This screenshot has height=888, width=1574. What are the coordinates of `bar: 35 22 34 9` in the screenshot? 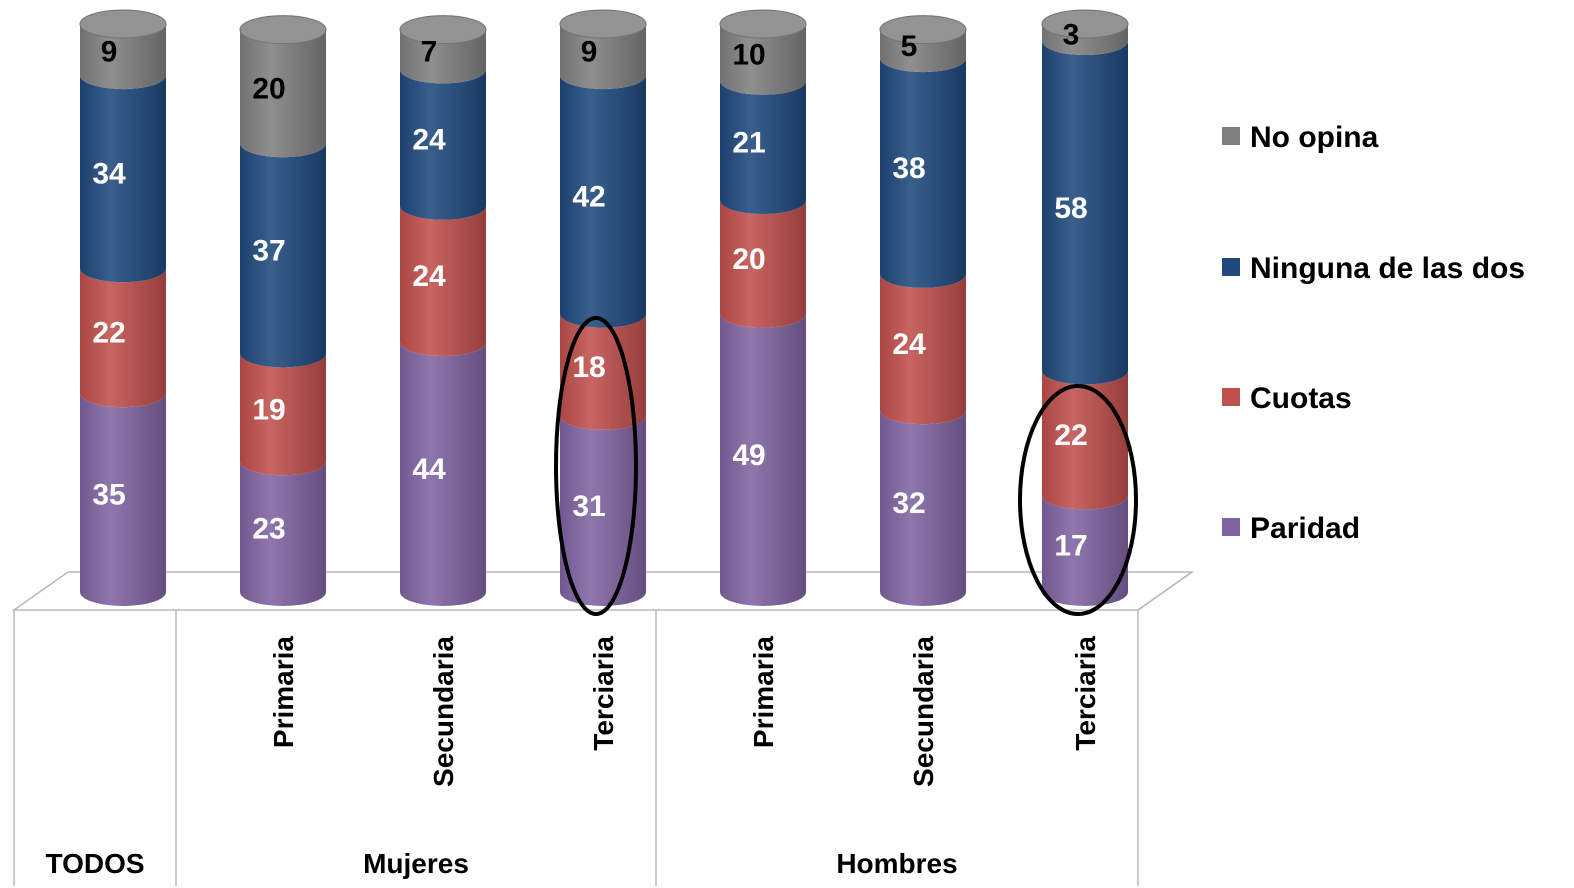 It's located at (123, 307).